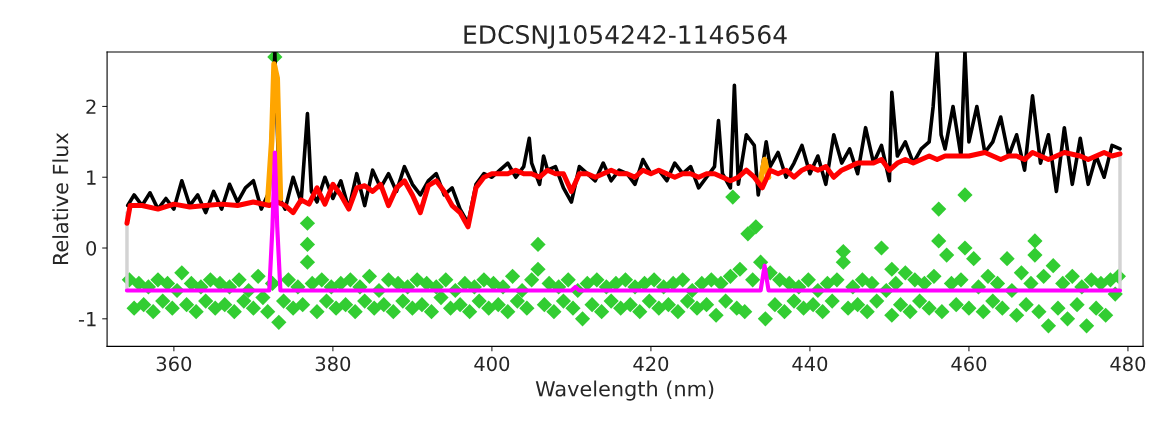 The width and height of the screenshot is (1164, 433). I want to click on y-tick-label: 1, so click(91, 177).